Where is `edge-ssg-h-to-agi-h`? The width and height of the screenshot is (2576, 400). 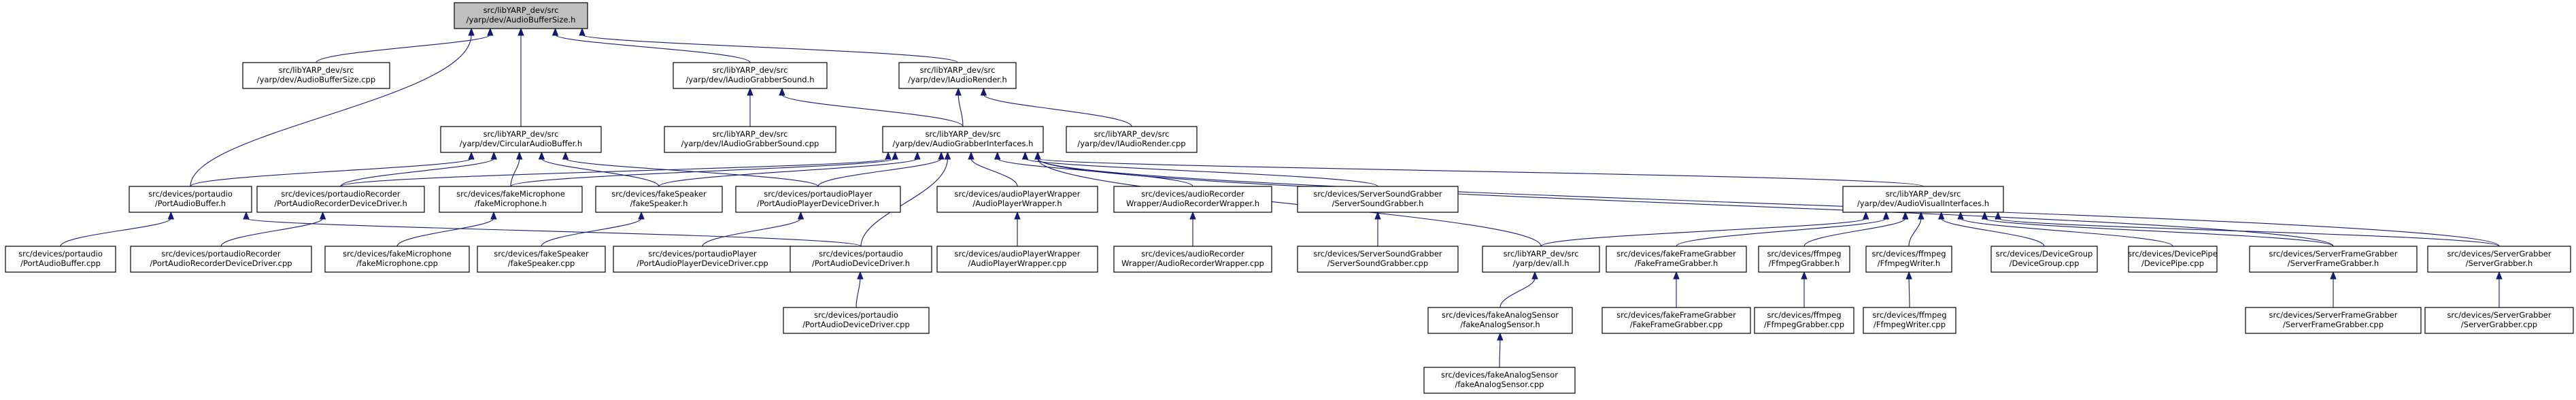
edge-ssg-h-to-agi-h is located at coordinates (1199, 169).